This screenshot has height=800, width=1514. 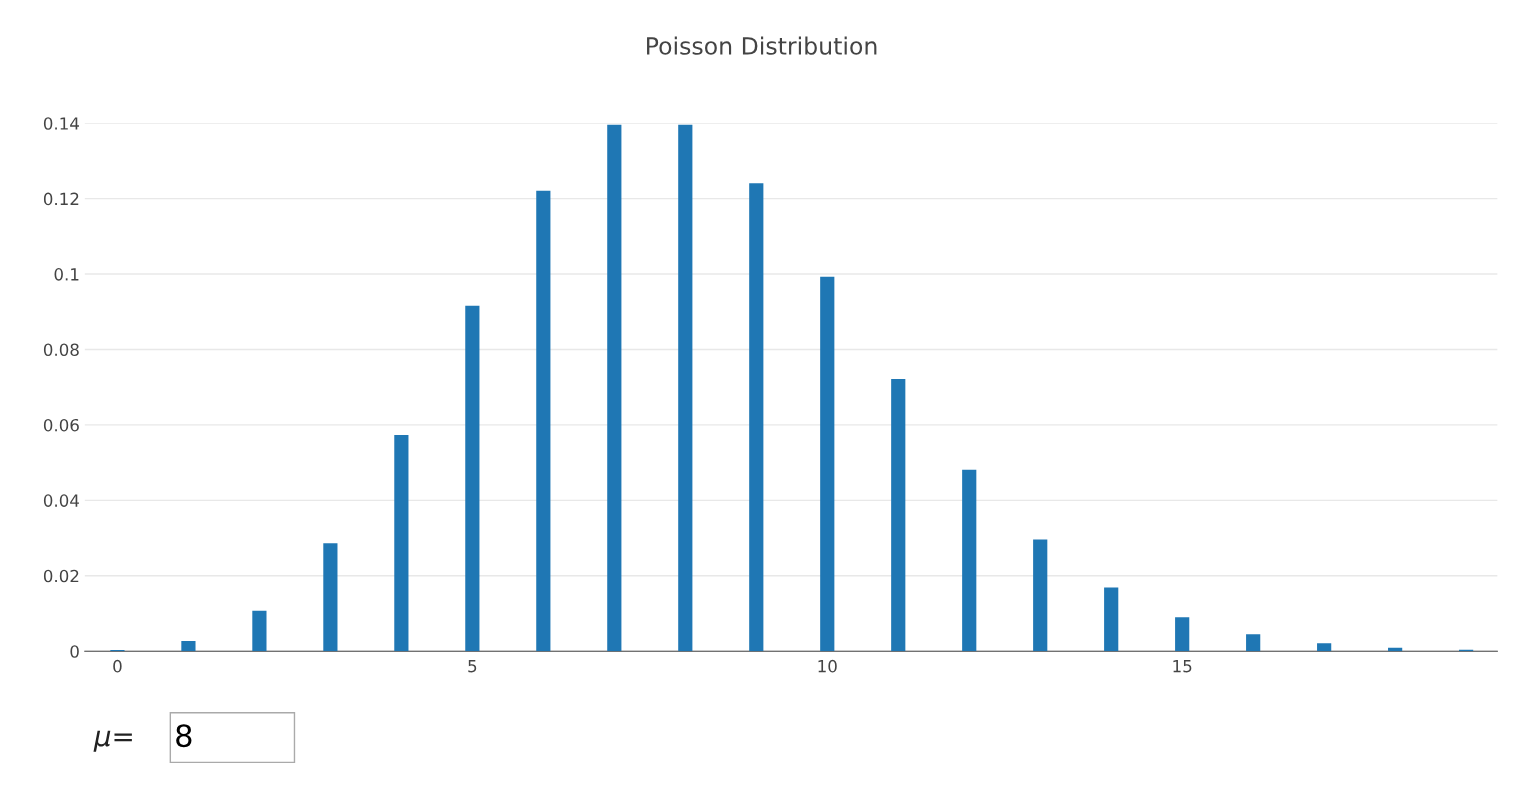 What do you see at coordinates (61, 123) in the screenshot?
I see `y-tick-label: 0.14` at bounding box center [61, 123].